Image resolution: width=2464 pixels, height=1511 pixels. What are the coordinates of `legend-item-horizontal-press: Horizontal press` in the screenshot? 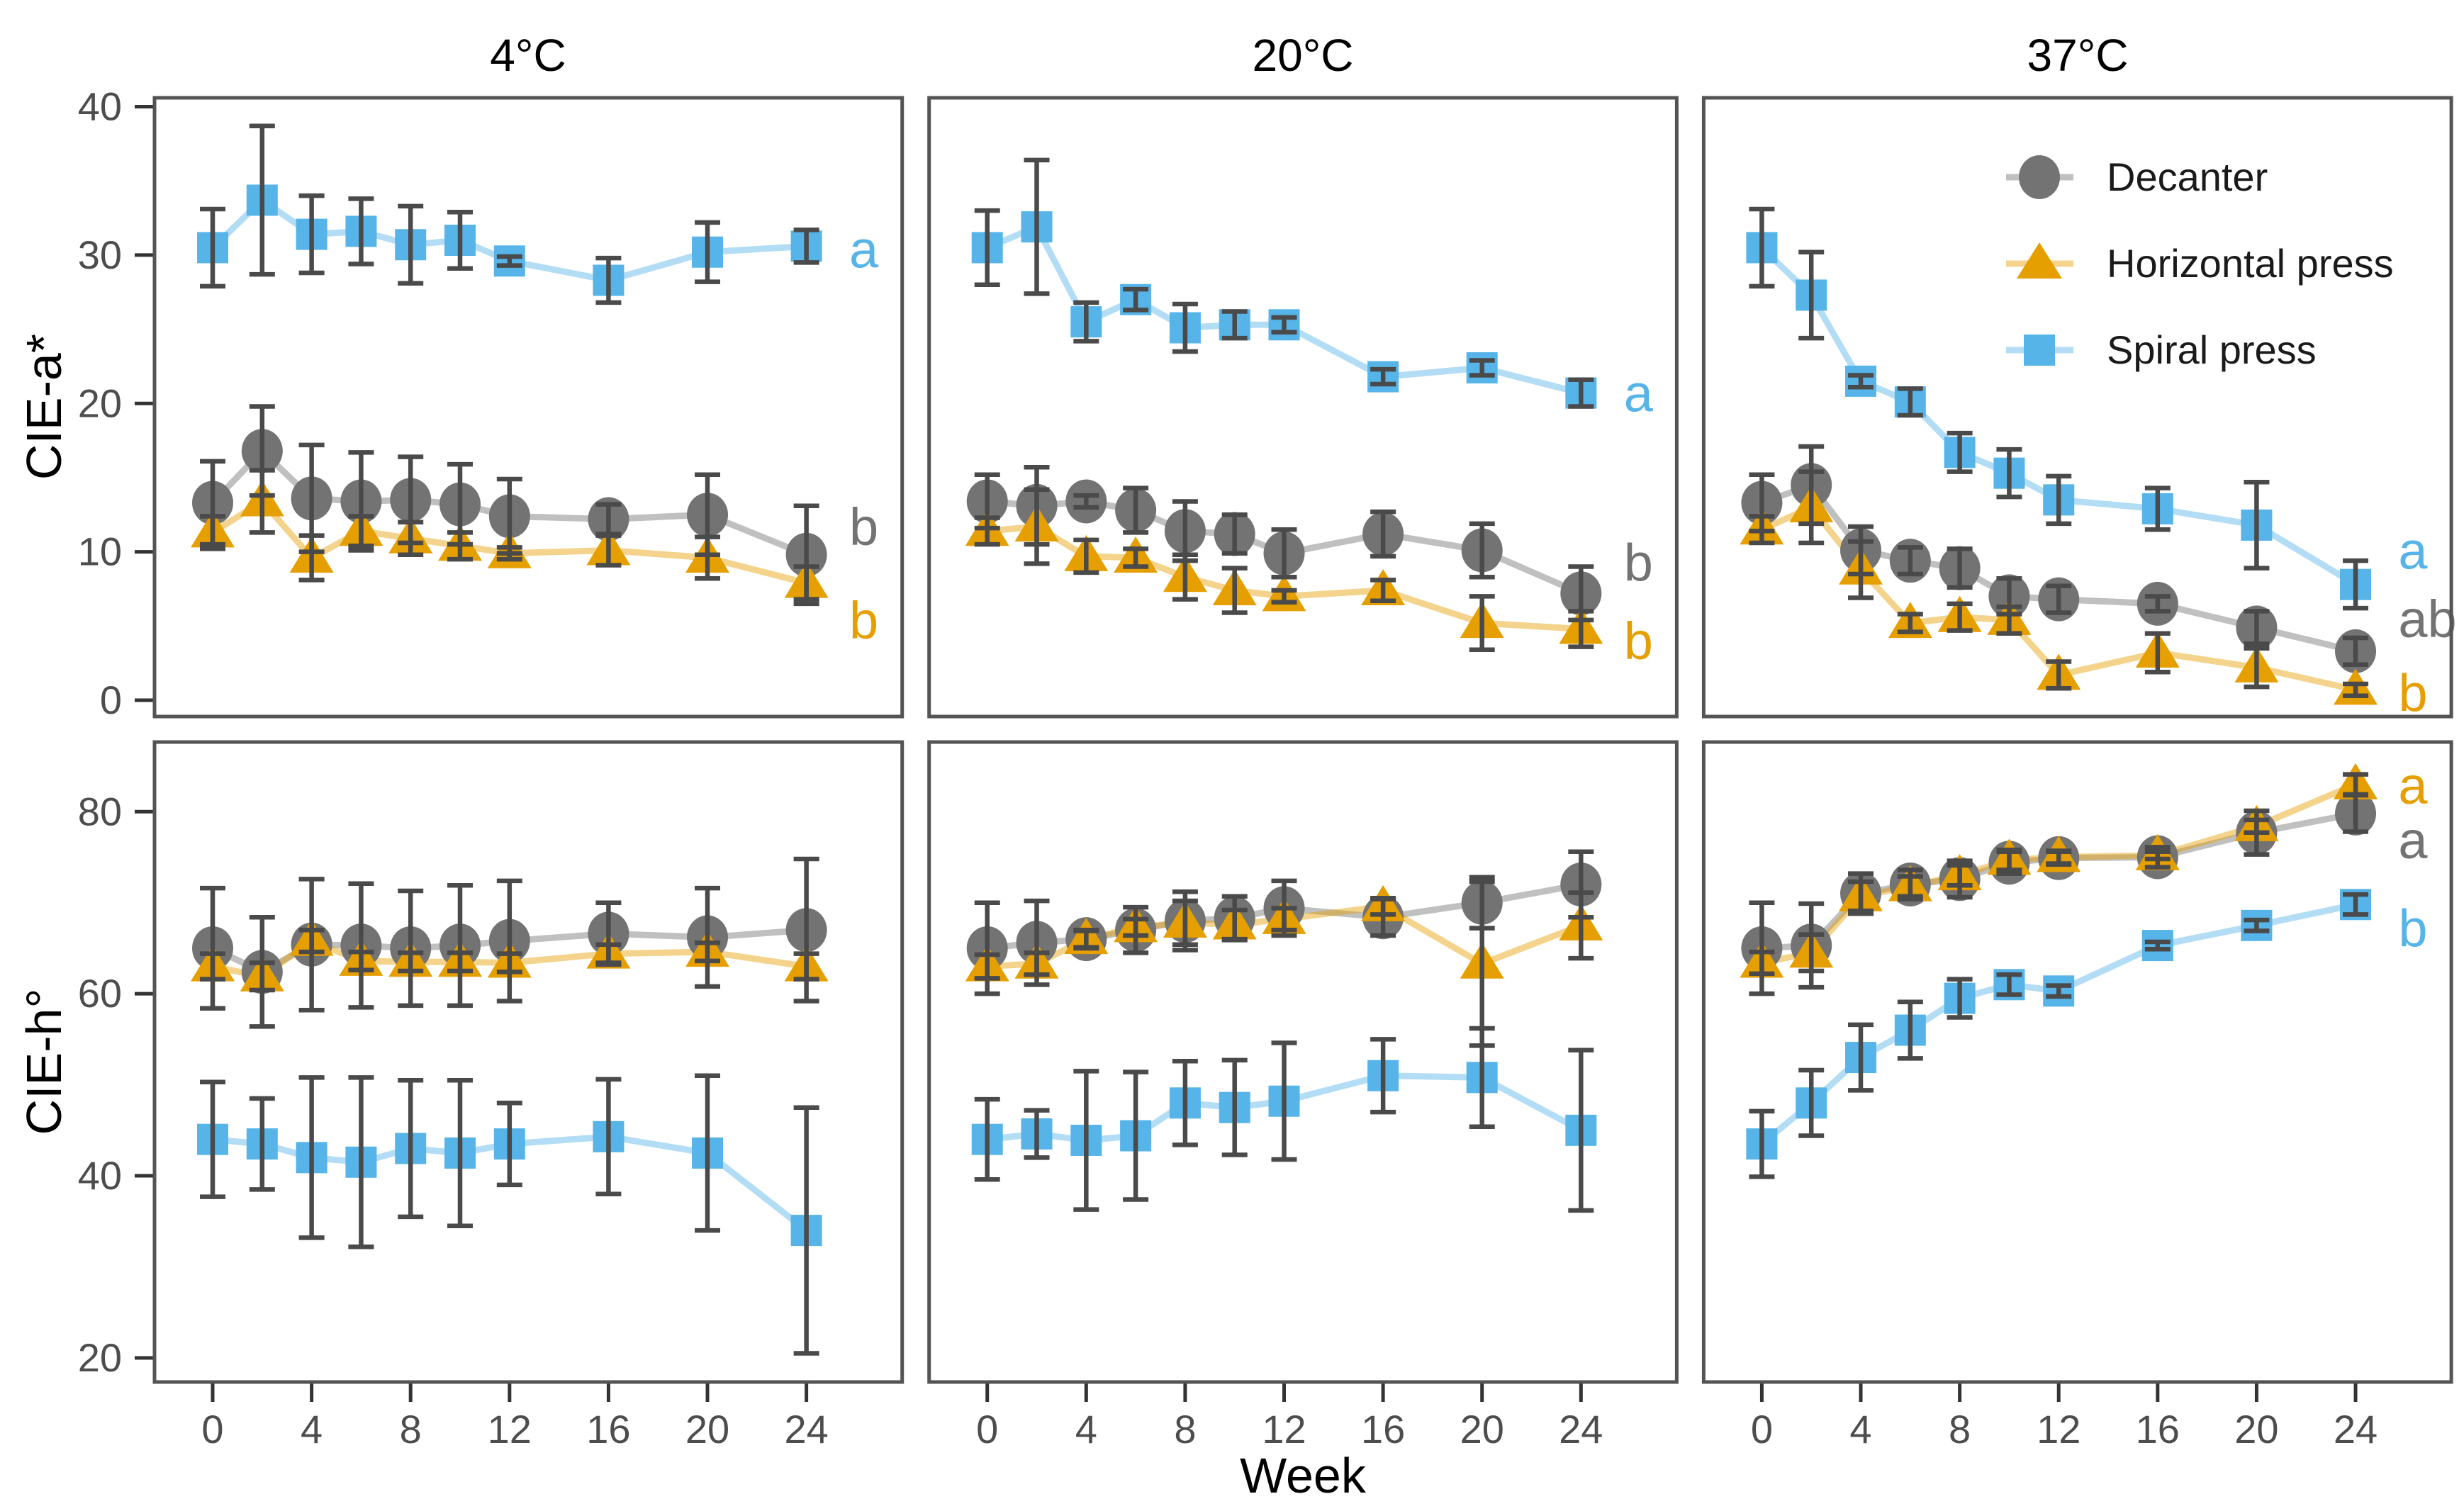 It's located at (2200, 263).